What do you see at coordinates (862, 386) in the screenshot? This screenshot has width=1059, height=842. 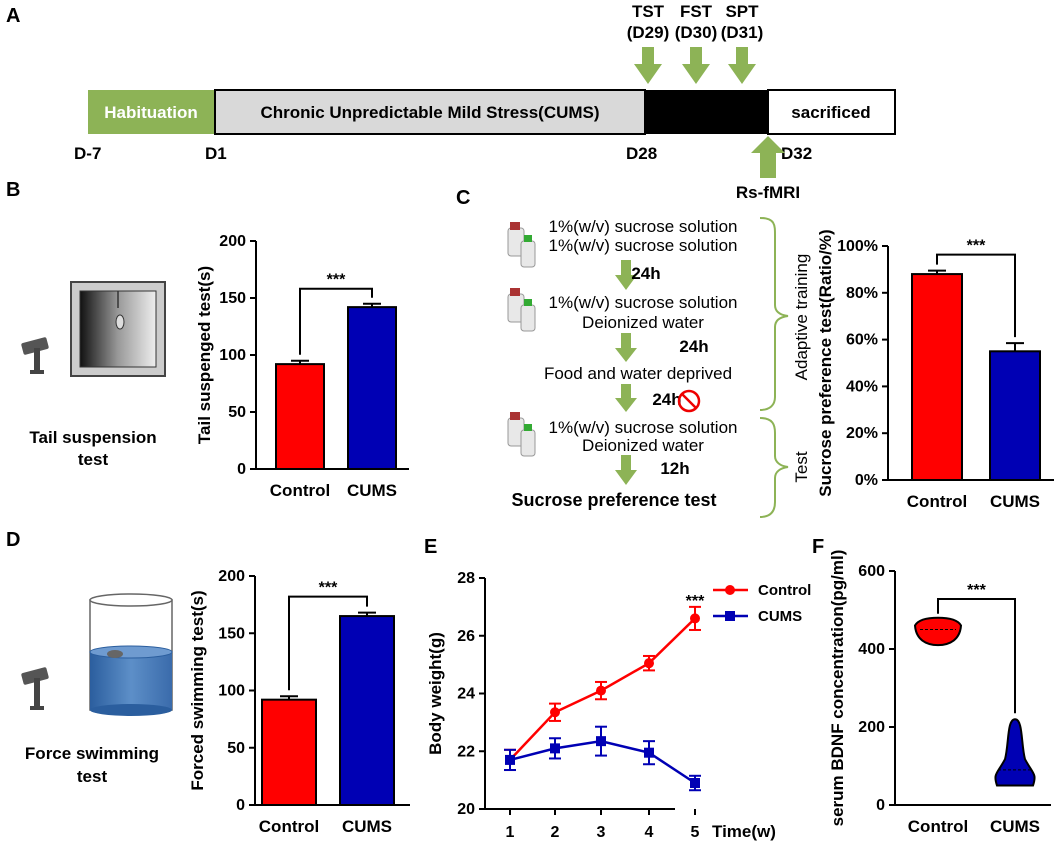 I see `y-tick-label: 40%` at bounding box center [862, 386].